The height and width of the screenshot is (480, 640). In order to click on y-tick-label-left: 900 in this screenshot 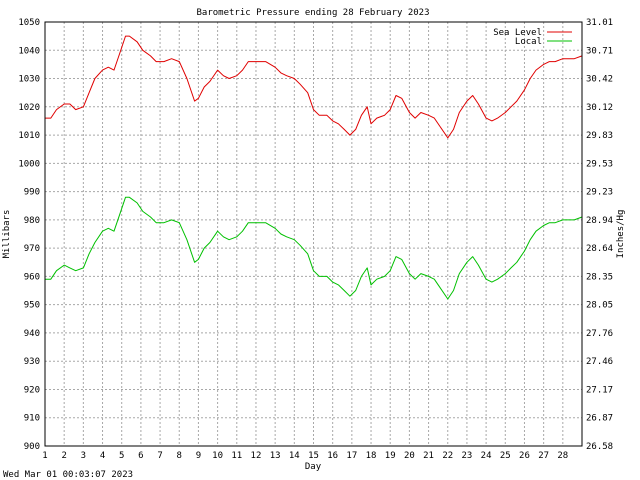, I will do `click(32, 447)`.